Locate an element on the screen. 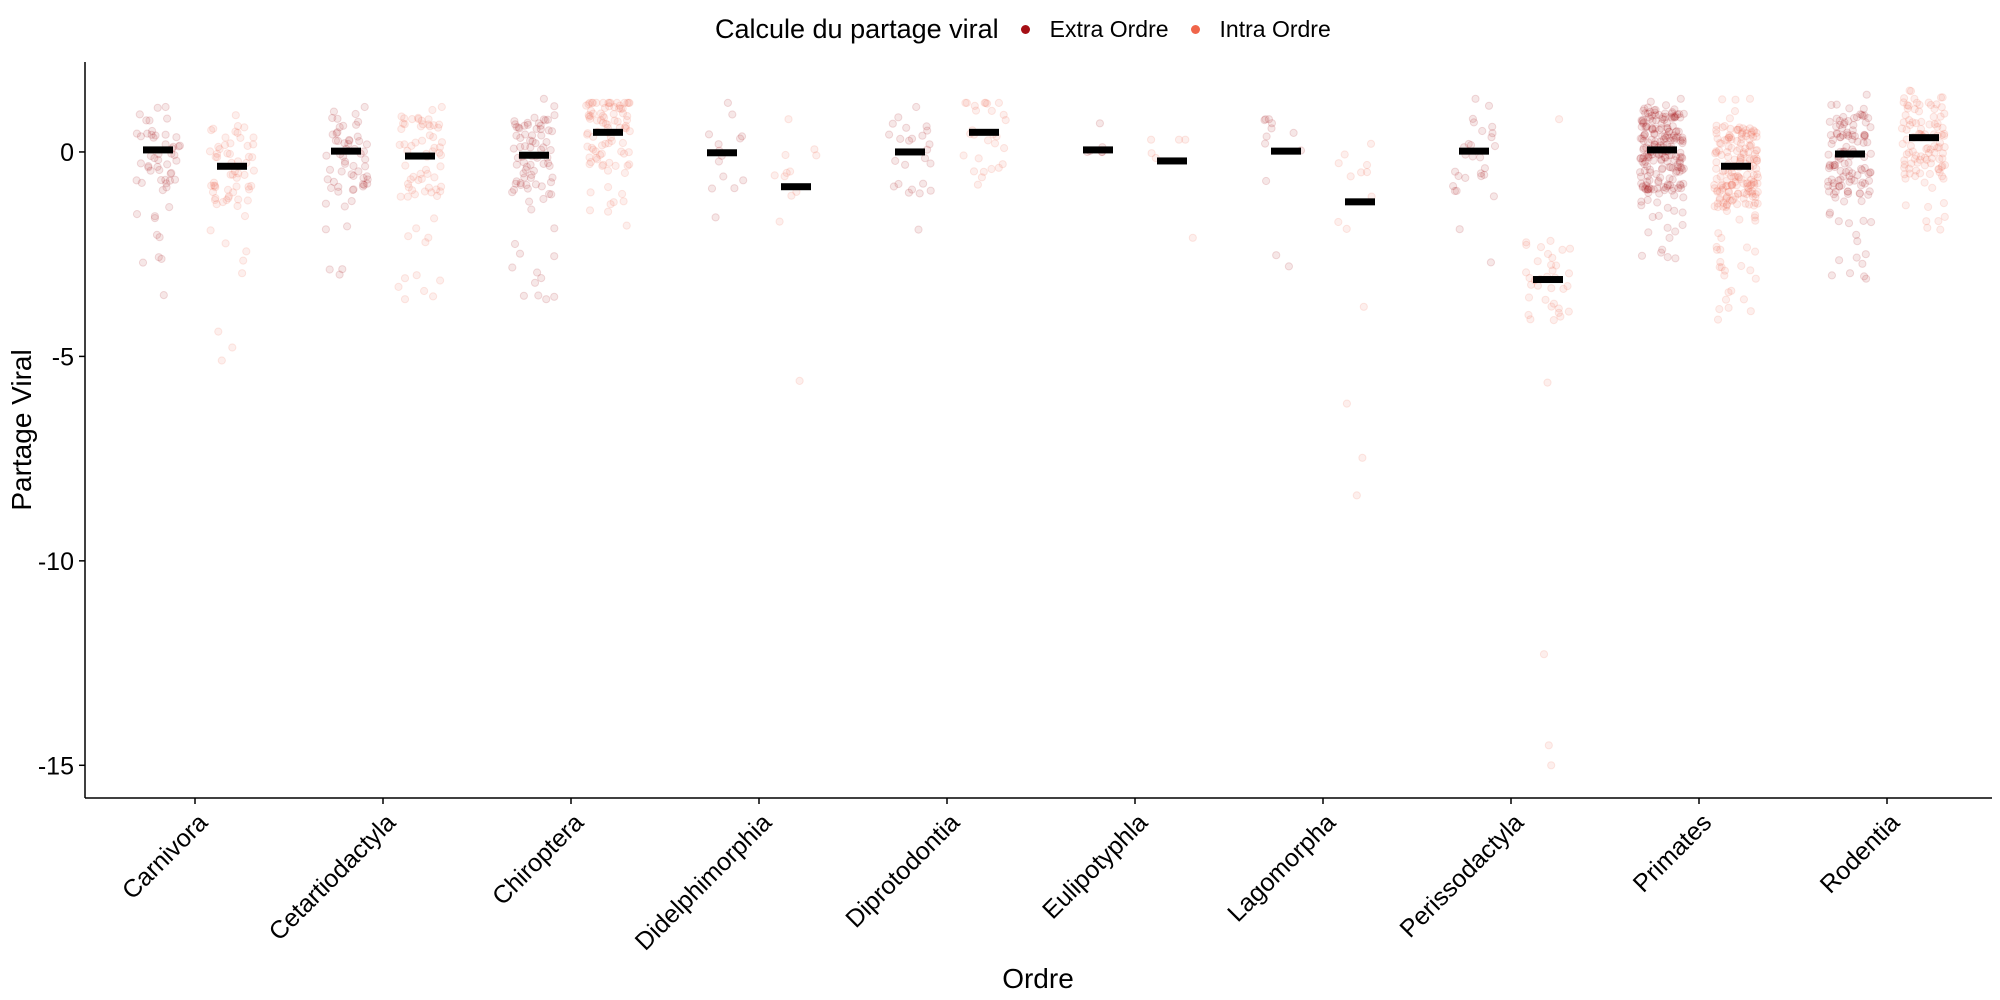 The height and width of the screenshot is (1000, 2000). x-tick-label: Cetartiodactyla is located at coordinates (333, 877).